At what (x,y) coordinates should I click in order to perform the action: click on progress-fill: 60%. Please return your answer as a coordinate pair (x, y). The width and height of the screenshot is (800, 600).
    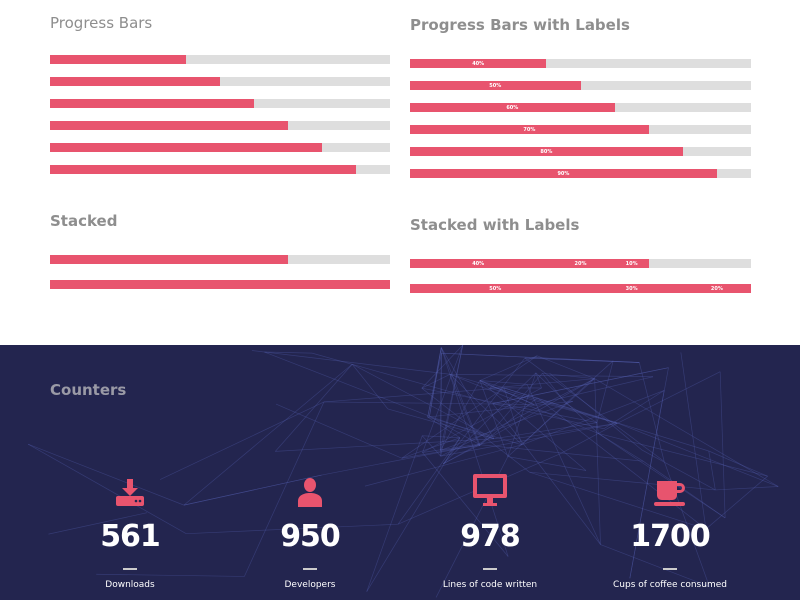
    Looking at the image, I should click on (512, 107).